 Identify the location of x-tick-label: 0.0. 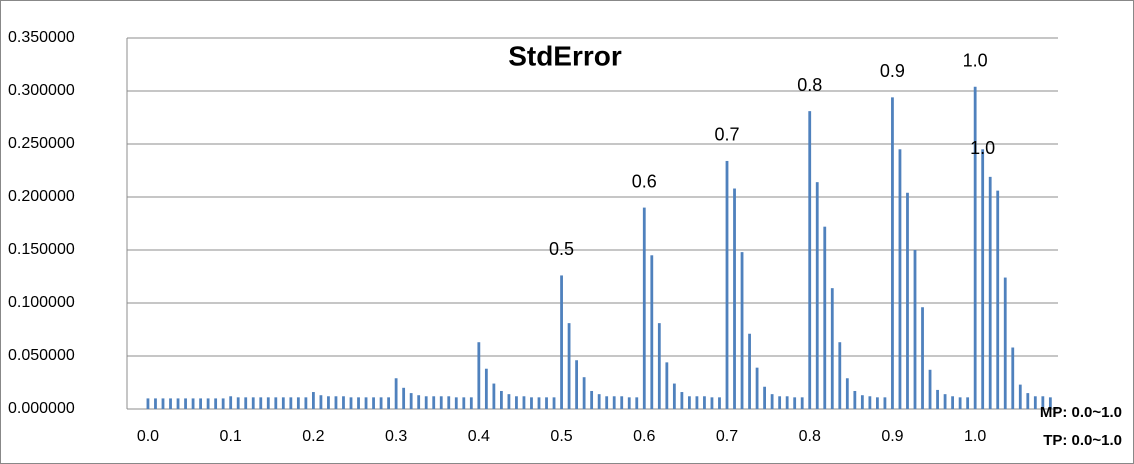
(148, 436).